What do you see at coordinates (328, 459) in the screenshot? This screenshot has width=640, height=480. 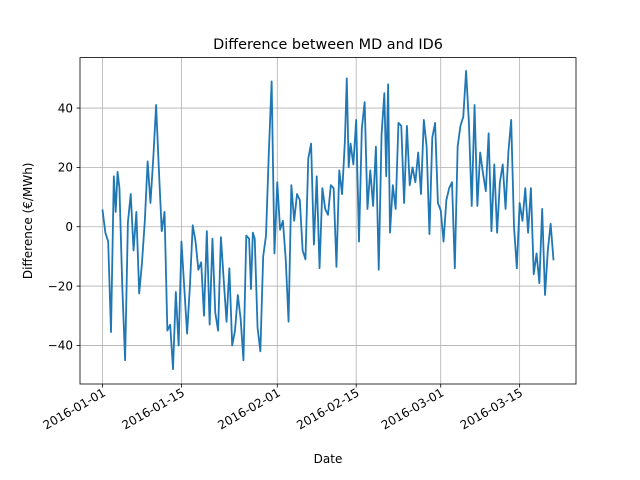 I see `x-axis-label: Date` at bounding box center [328, 459].